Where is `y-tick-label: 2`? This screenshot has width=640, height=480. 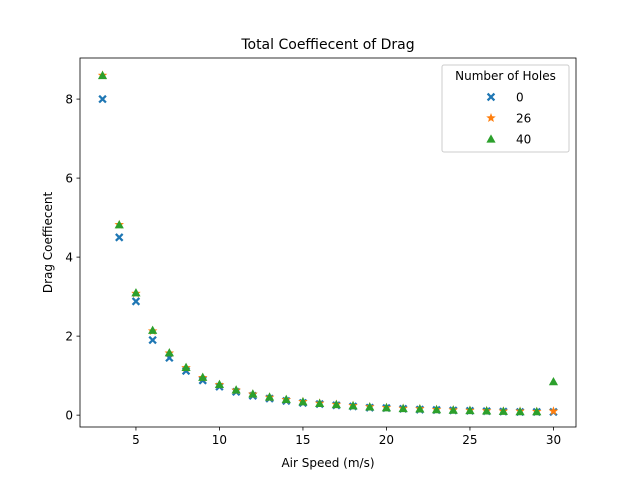
y-tick-label: 2 is located at coordinates (69, 336).